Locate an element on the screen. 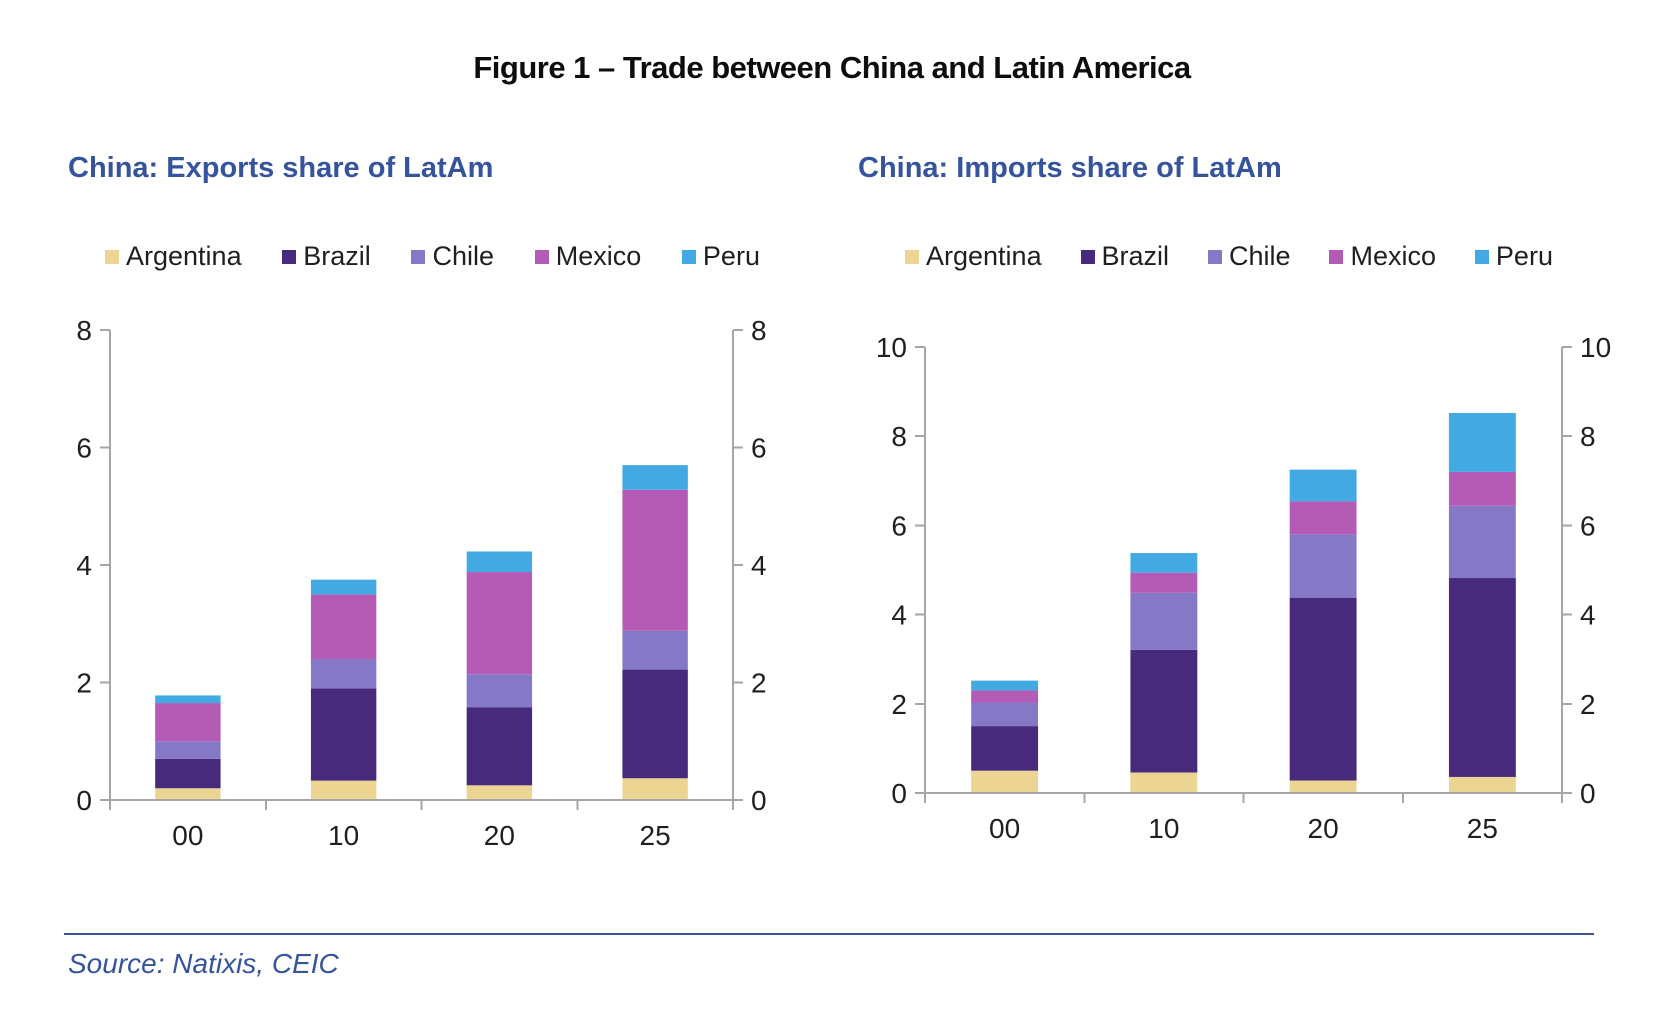 The image size is (1664, 1012). exports-legend: Argentina Brazil Chile Mexico Peru is located at coordinates (432, 256).